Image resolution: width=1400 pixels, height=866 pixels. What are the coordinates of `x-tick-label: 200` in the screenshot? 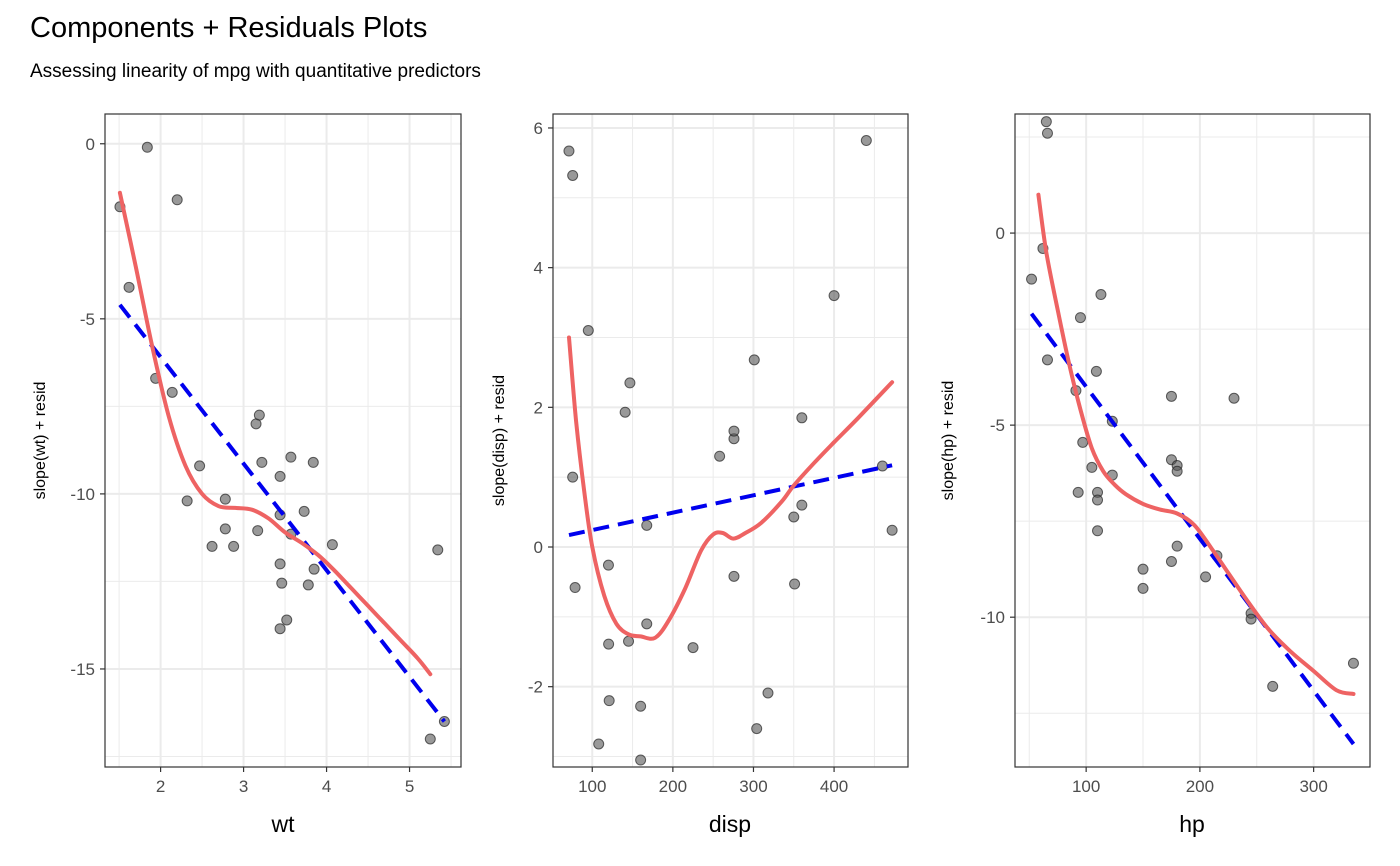 It's located at (1200, 786).